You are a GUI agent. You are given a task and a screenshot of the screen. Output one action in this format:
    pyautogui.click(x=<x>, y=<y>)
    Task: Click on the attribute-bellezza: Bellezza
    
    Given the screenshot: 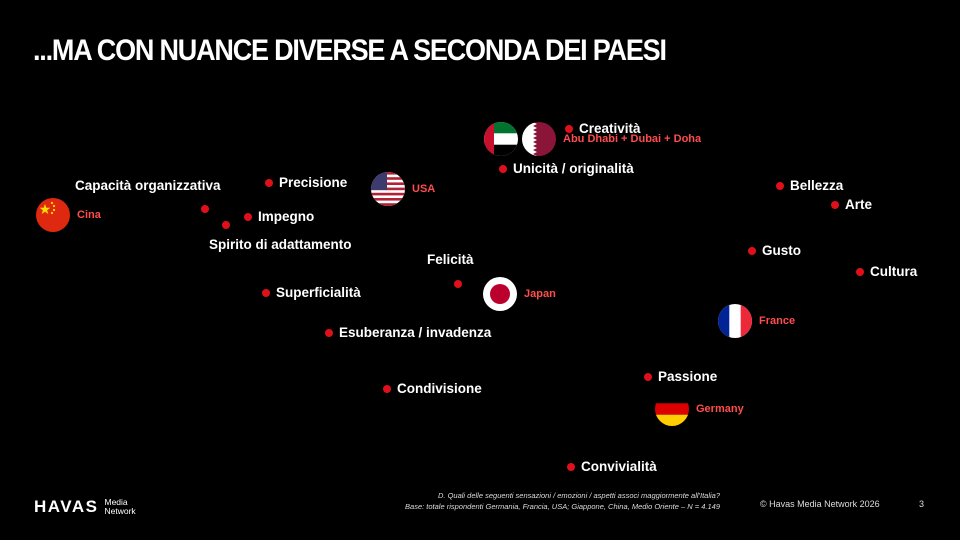 What is the action you would take?
    pyautogui.click(x=809, y=185)
    